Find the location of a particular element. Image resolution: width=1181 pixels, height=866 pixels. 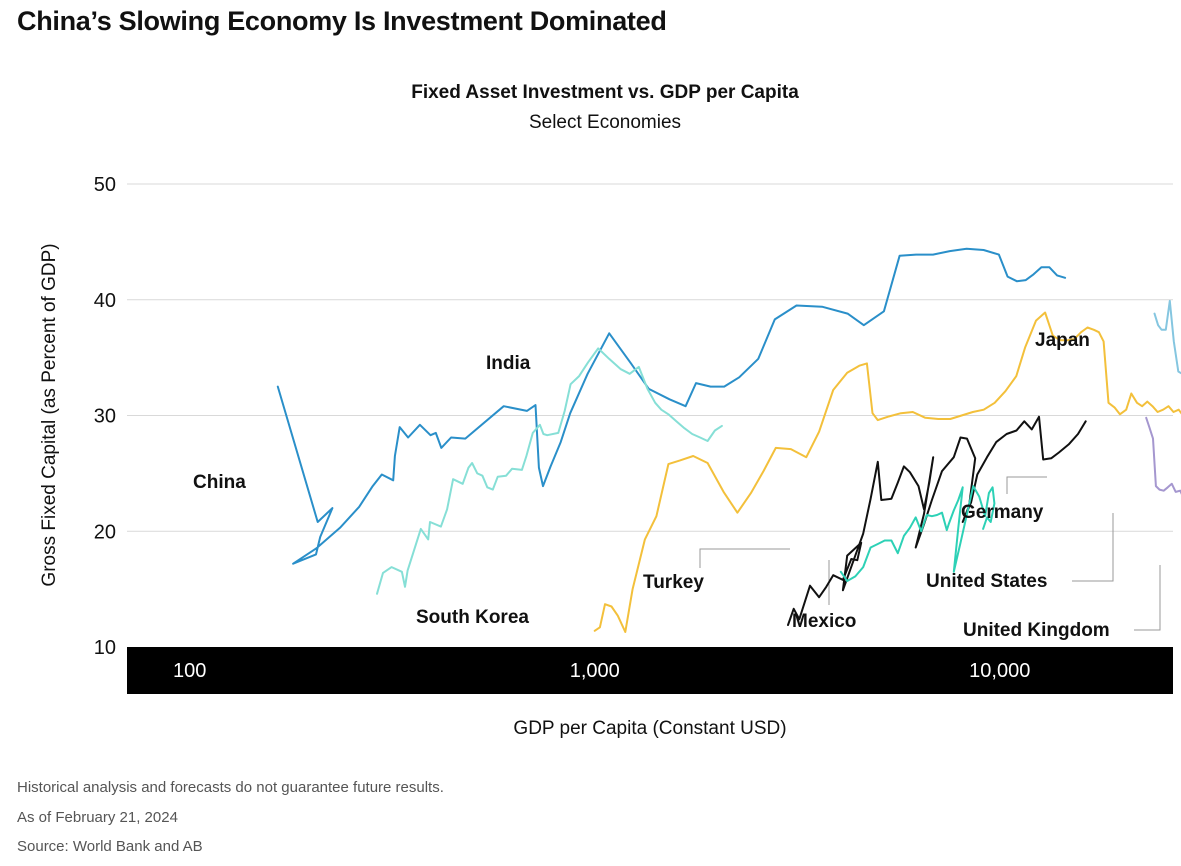

x-tick-label: 100 is located at coordinates (189, 671).